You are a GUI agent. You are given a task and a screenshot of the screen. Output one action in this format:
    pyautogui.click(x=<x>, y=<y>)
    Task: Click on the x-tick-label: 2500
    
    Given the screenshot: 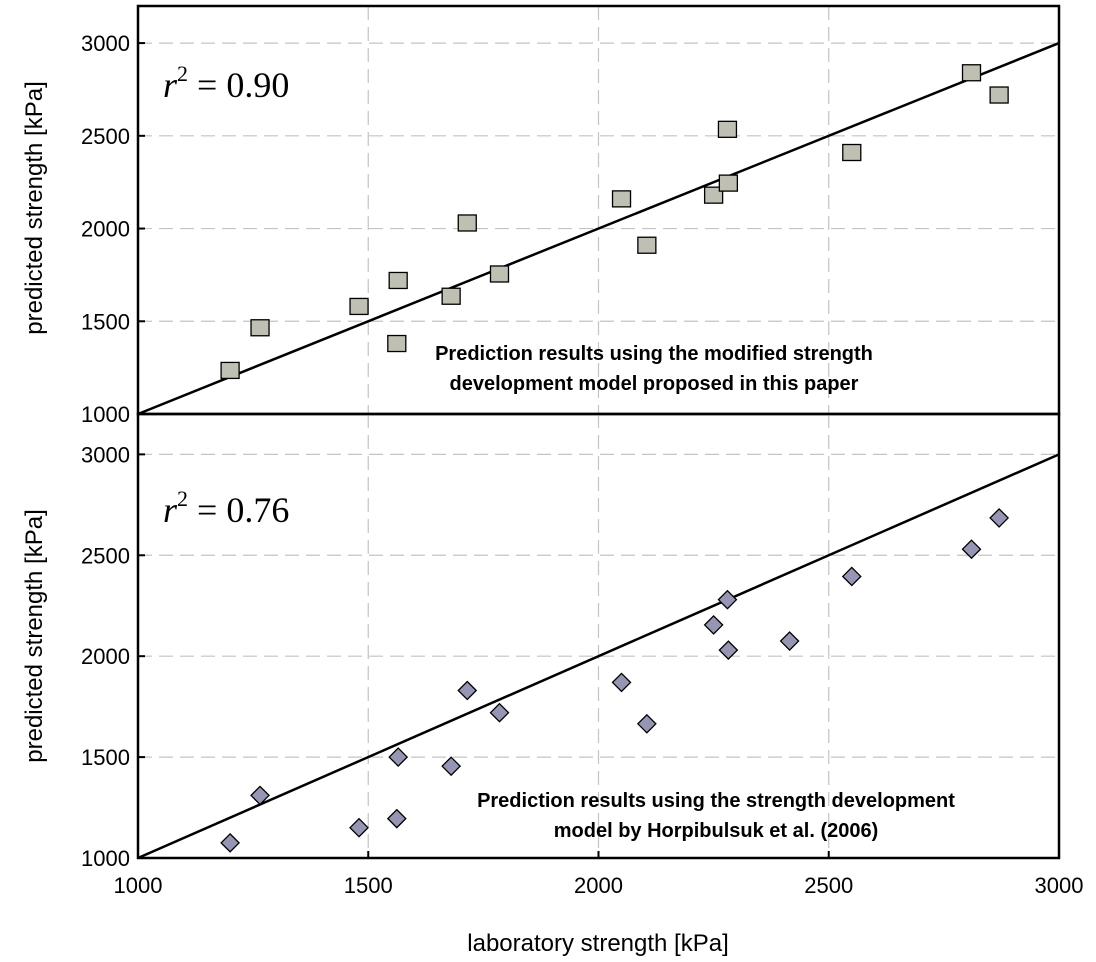 What is the action you would take?
    pyautogui.click(x=828, y=885)
    